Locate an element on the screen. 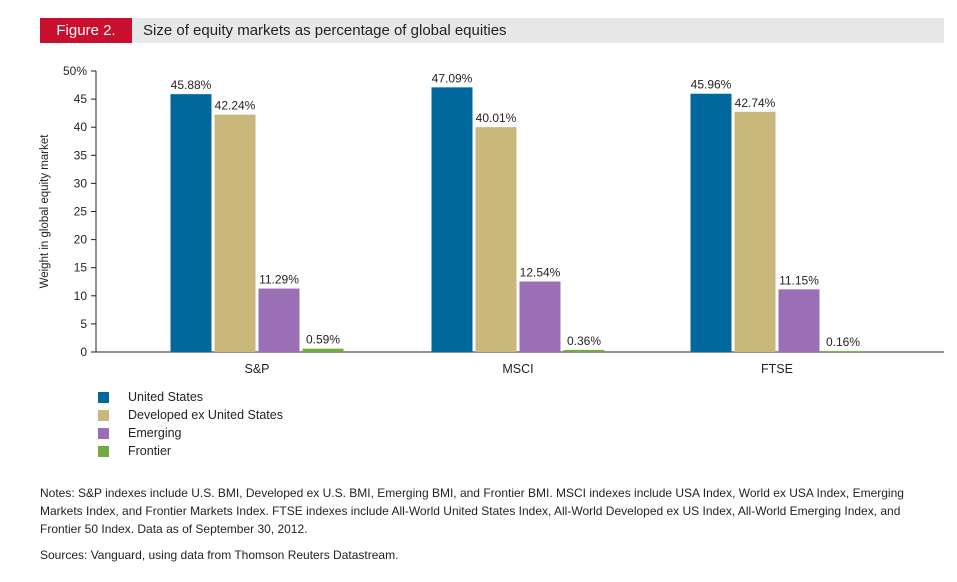  y-tick-label: 0 is located at coordinates (83, 352).